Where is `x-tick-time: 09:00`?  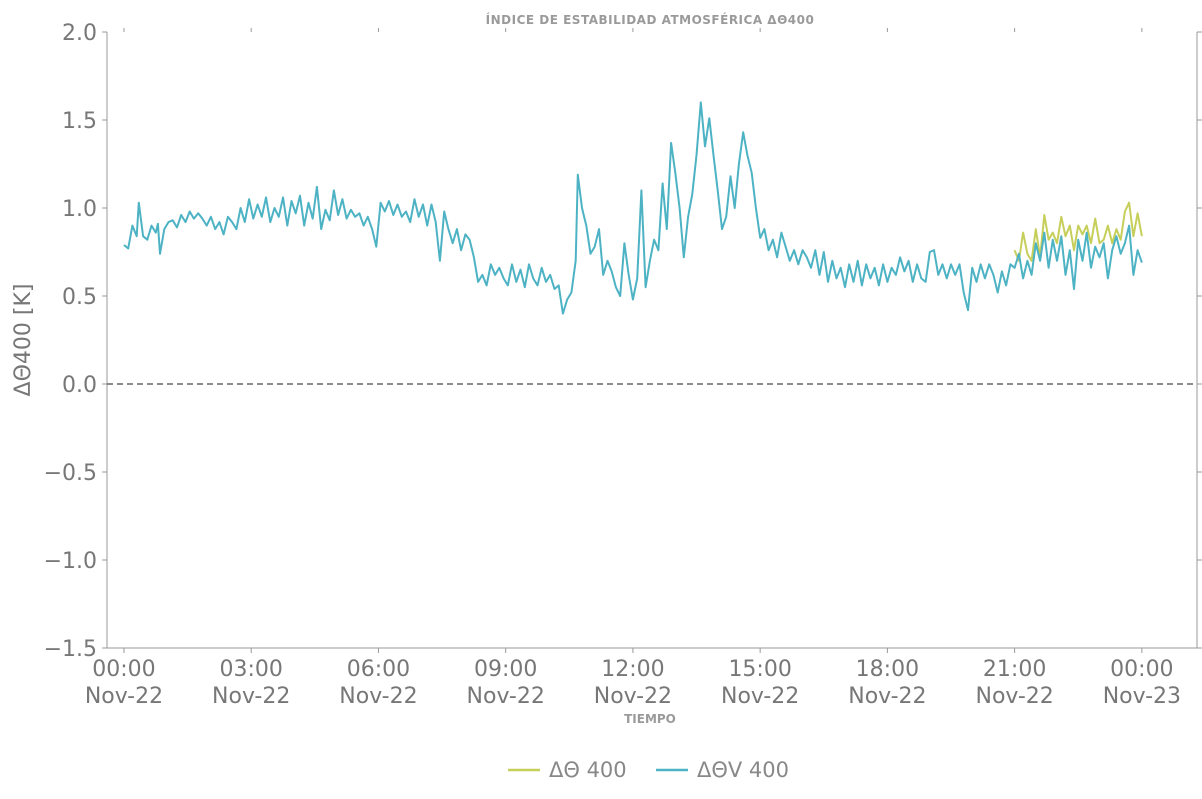
x-tick-time: 09:00 is located at coordinates (505, 669).